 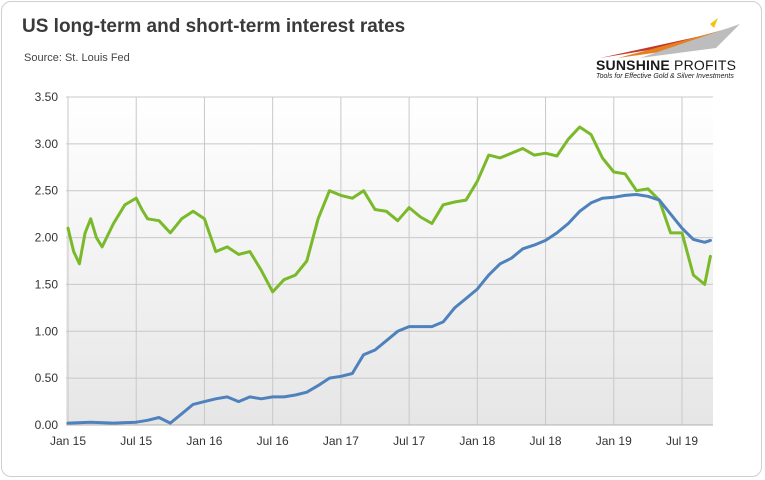 I want to click on source-note: Source: St. Louis Fed, so click(x=77, y=58).